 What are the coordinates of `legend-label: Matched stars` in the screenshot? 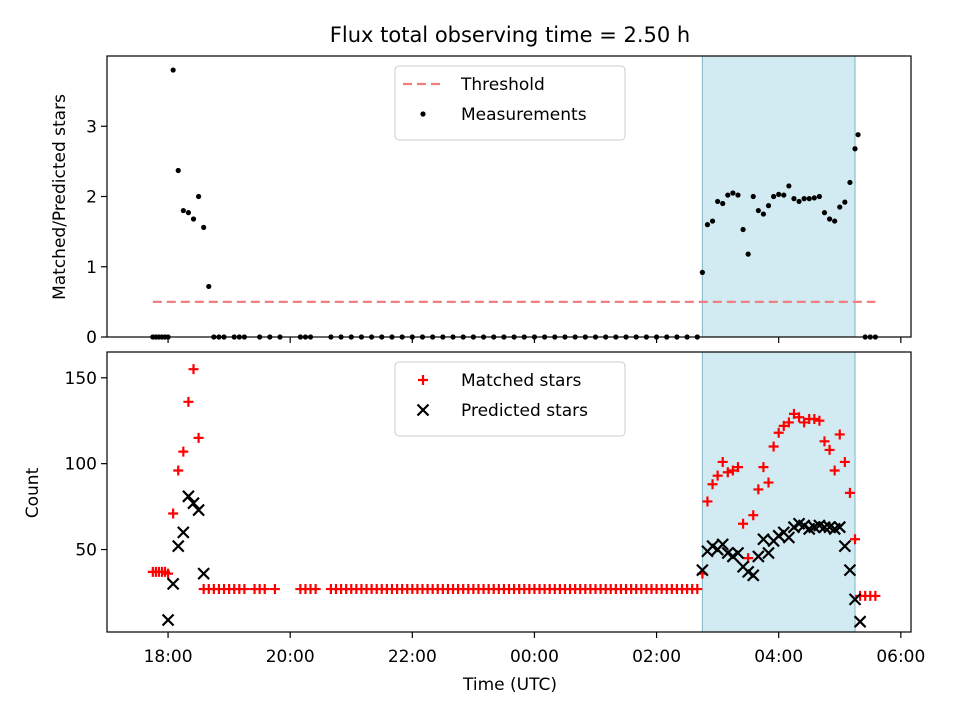 It's located at (521, 381).